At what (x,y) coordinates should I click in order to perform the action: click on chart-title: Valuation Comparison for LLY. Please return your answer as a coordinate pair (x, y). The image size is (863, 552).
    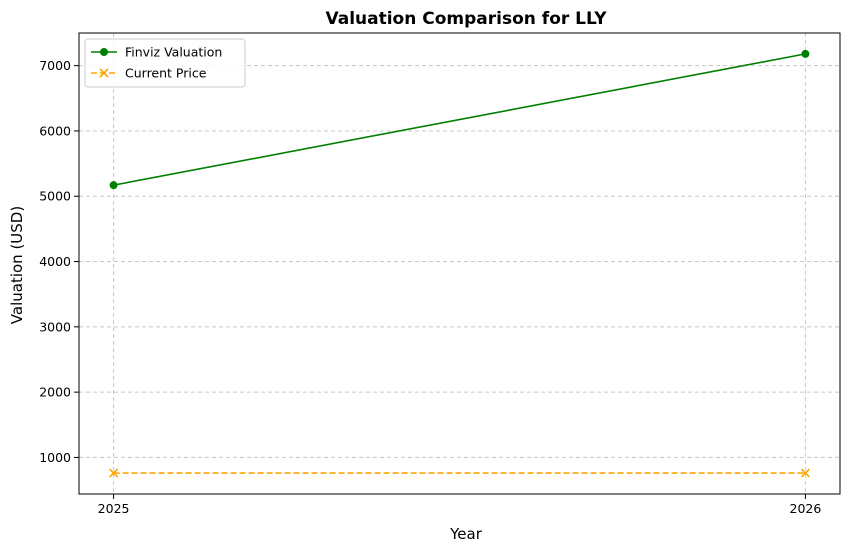
    Looking at the image, I should click on (467, 19).